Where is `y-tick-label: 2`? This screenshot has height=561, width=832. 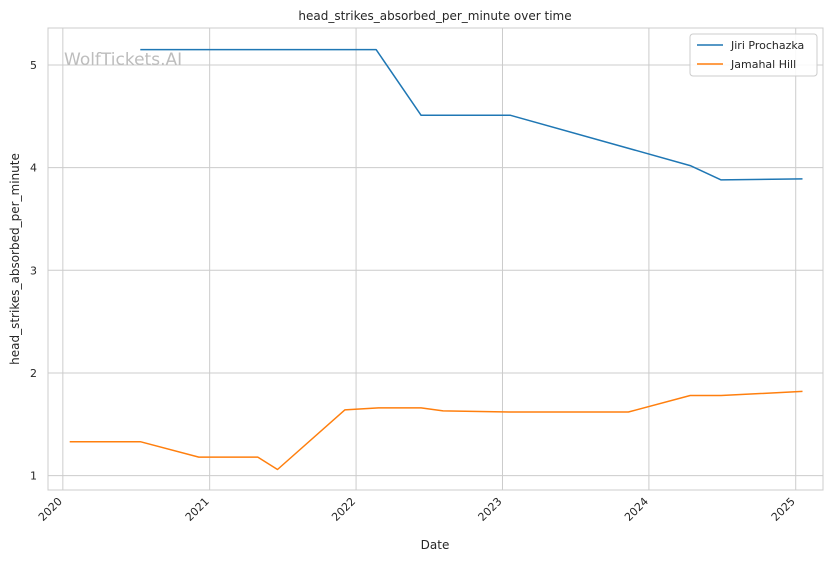
y-tick-label: 2 is located at coordinates (33, 373).